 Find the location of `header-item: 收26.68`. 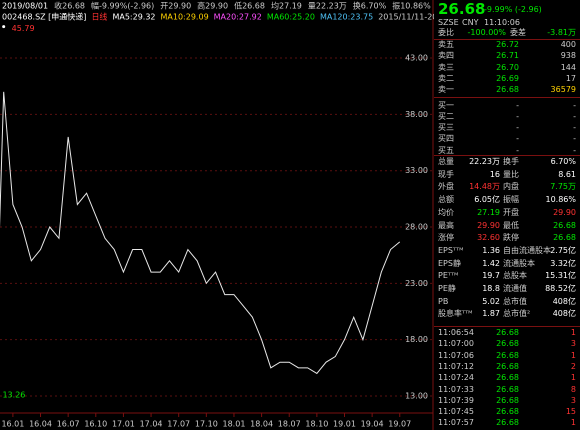

header-item: 收26.68 is located at coordinates (69, 6).